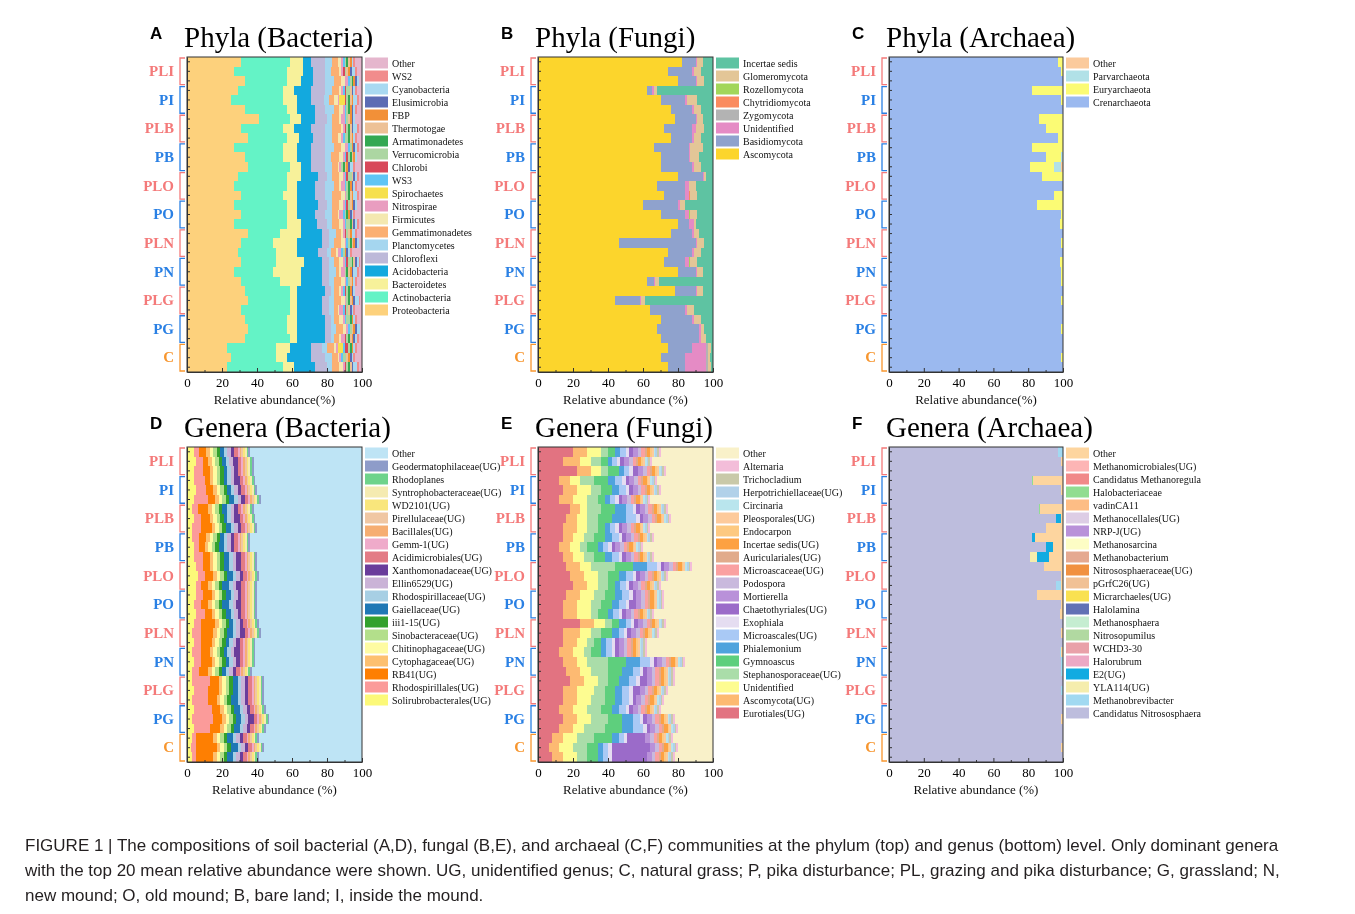 This screenshot has width=1355, height=914. Describe the element at coordinates (418, 193) in the screenshot. I see `legend-label: Spirochaetes` at that location.